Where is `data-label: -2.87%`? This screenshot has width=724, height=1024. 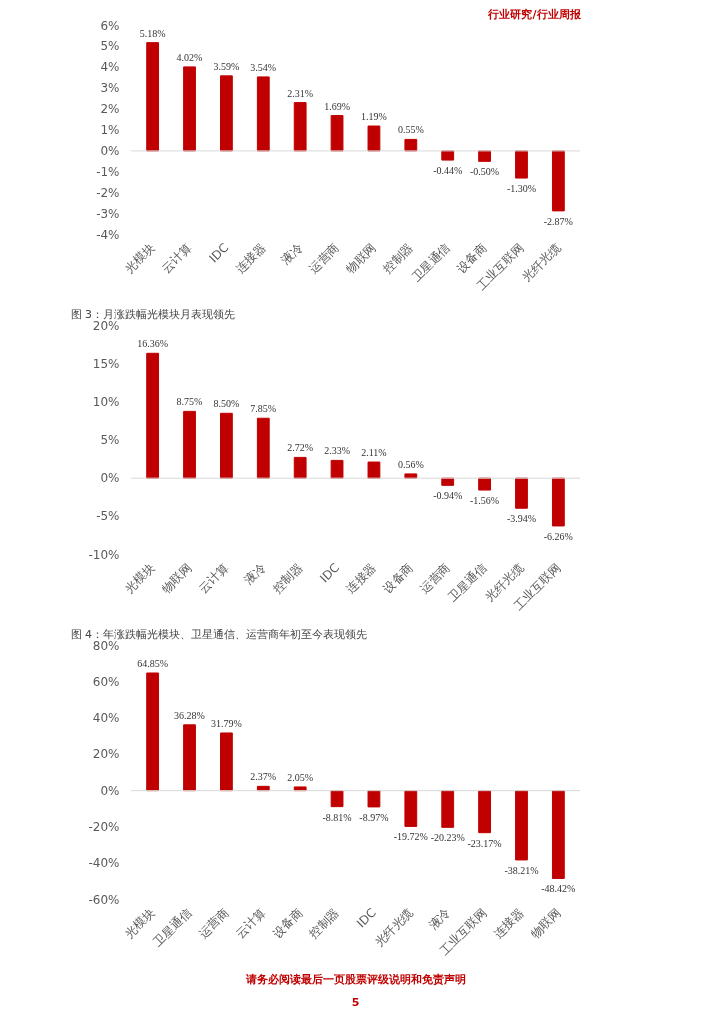 data-label: -2.87% is located at coordinates (558, 221).